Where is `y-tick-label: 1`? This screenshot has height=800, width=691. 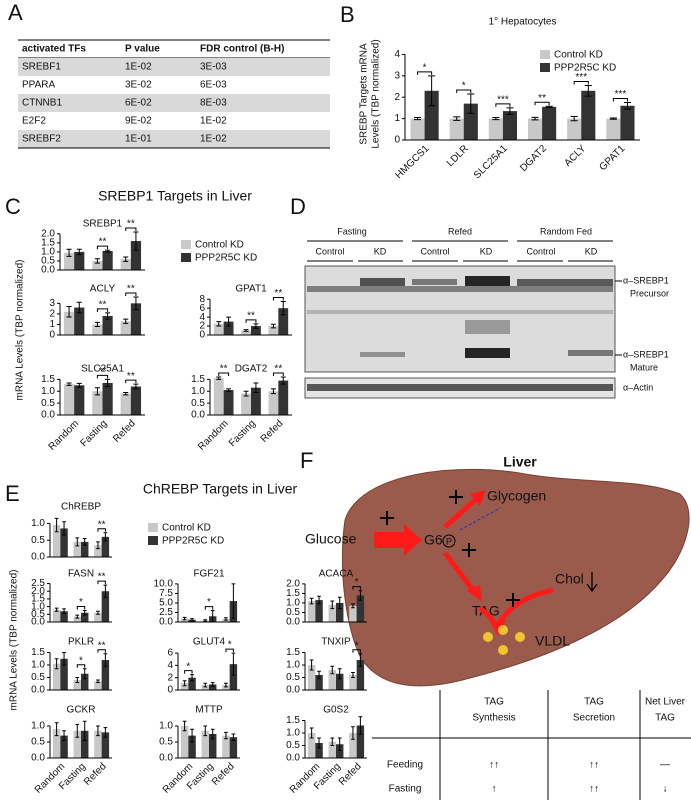 y-tick-label: 1 is located at coordinates (52, 324).